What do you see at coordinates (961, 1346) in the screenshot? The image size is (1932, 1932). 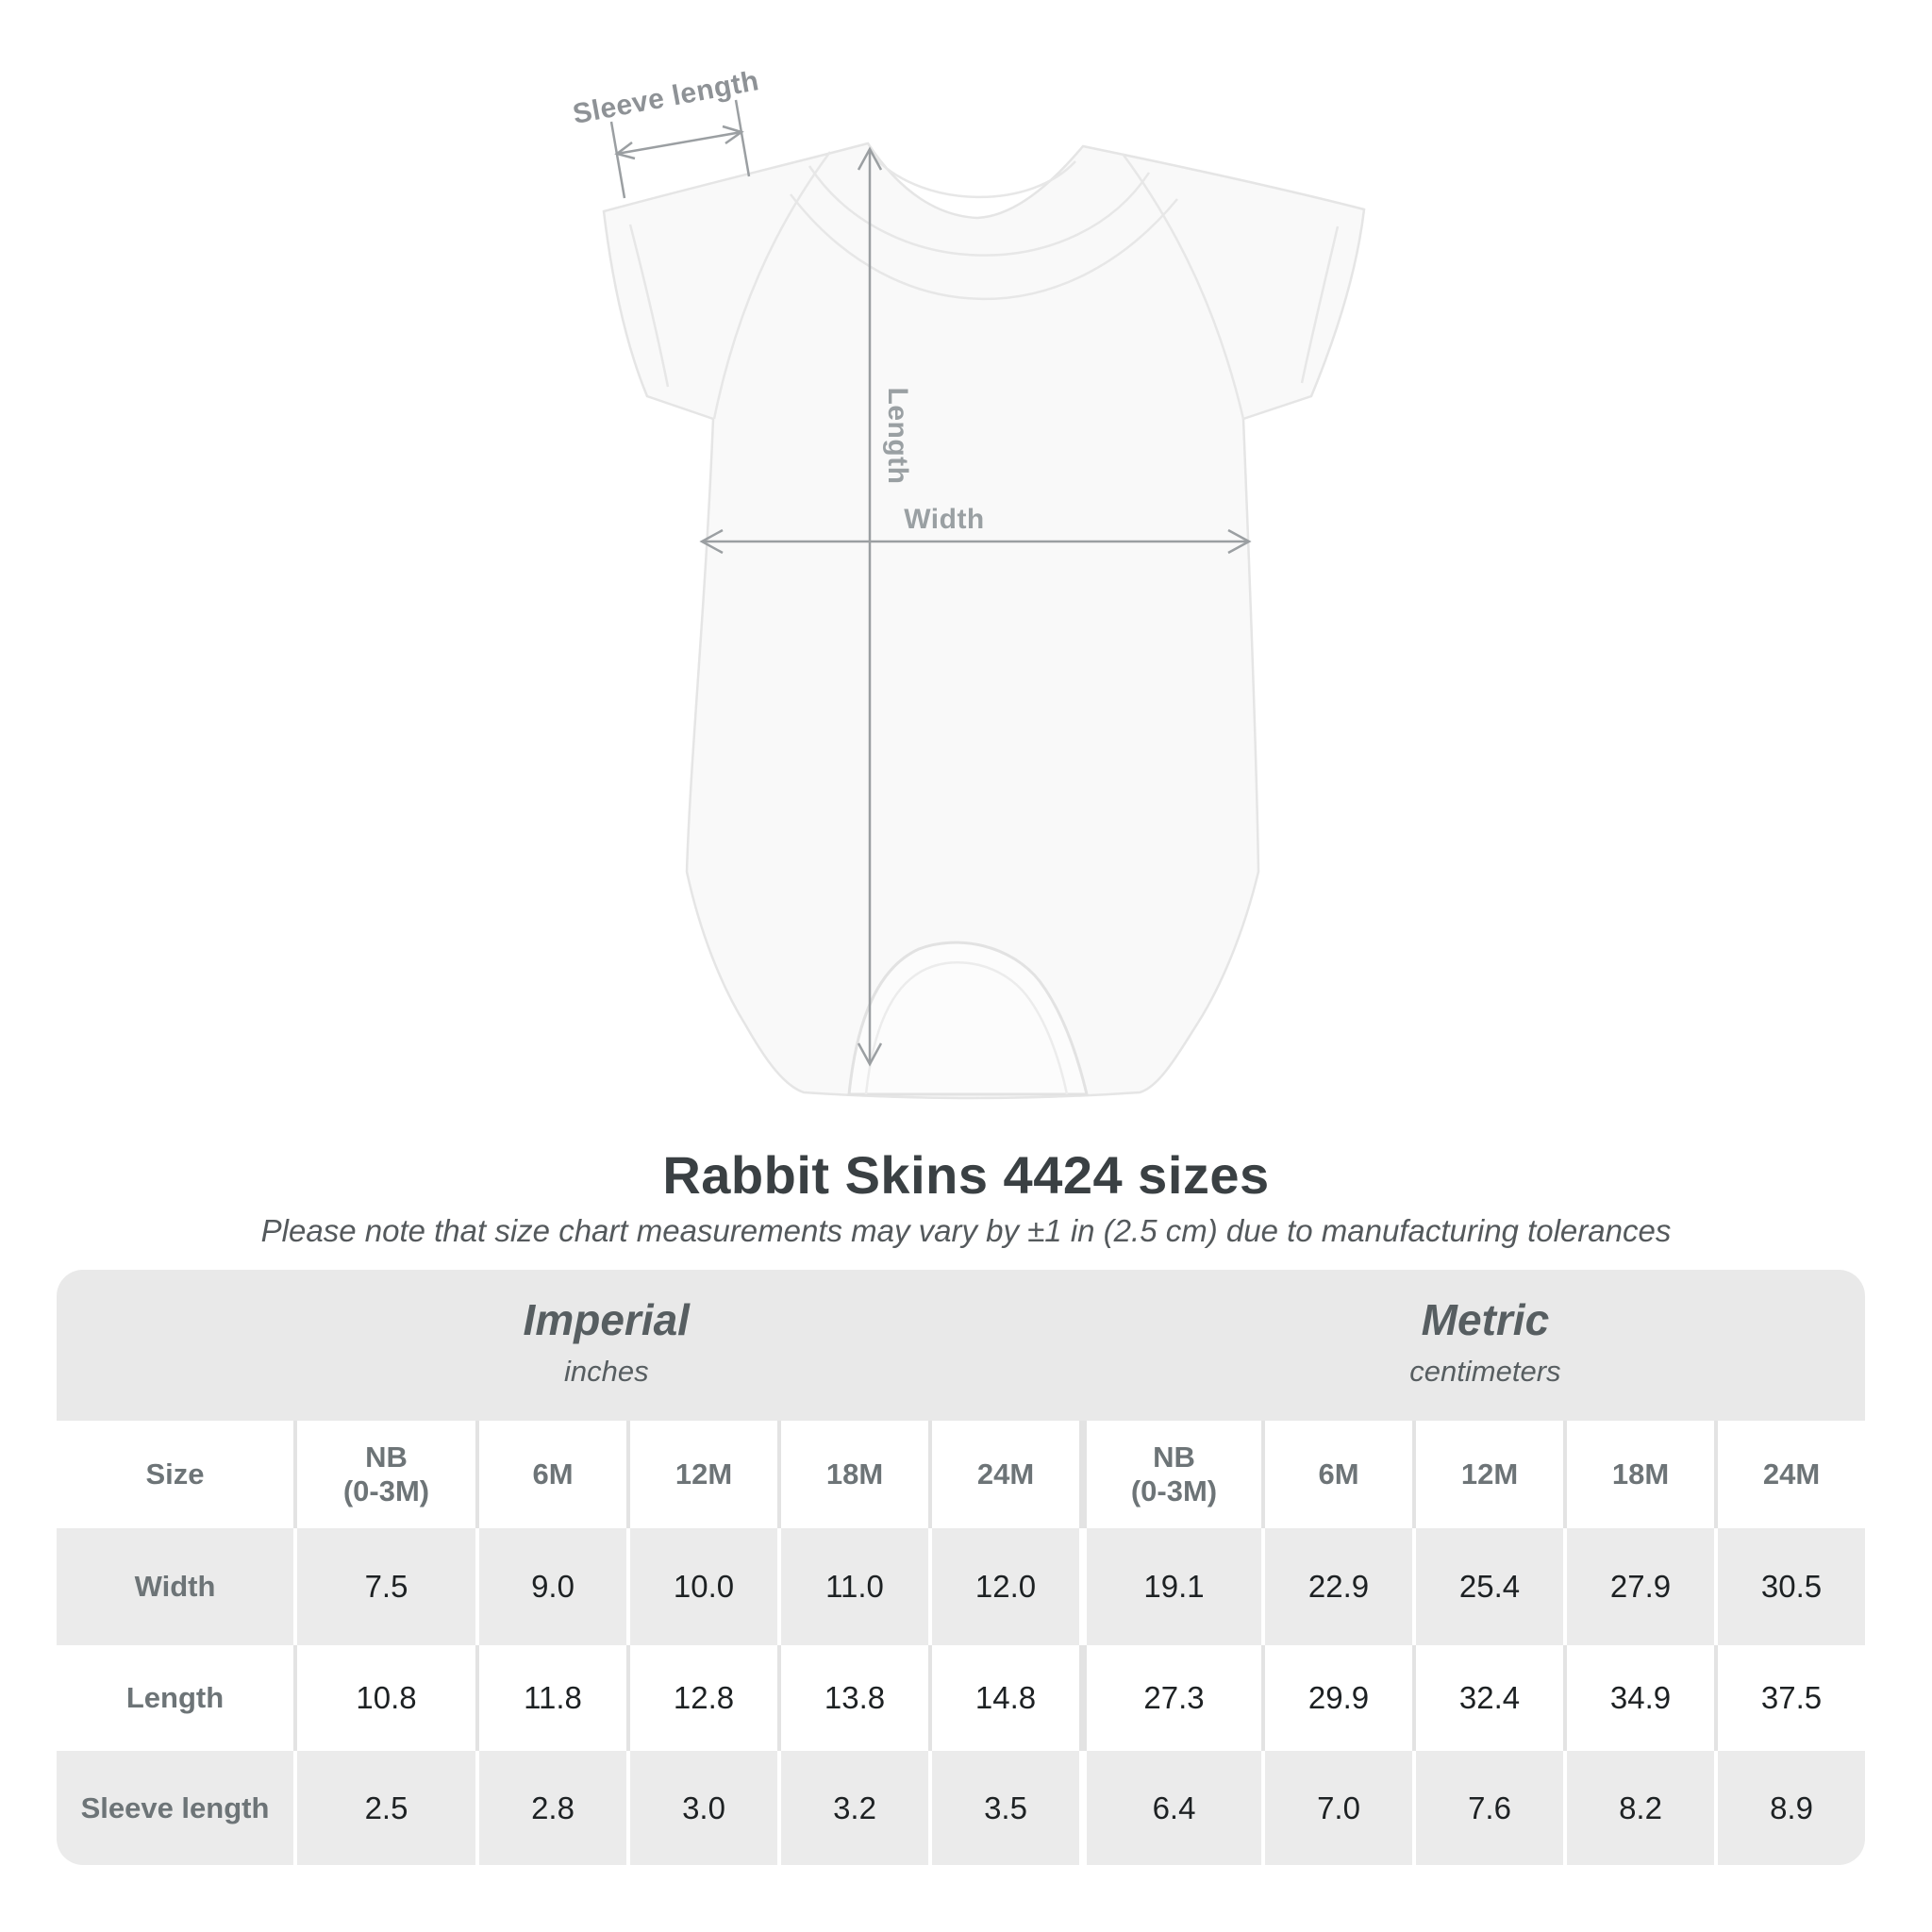 I see `units-header-row: Imperial inches Metric centimeters` at bounding box center [961, 1346].